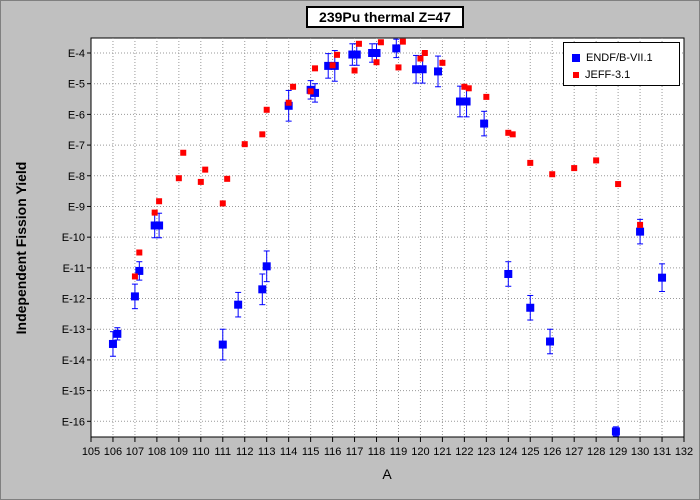 The width and height of the screenshot is (700, 500). Describe the element at coordinates (385, 17) in the screenshot. I see `chart-title: 239Pu thermal Z=47` at that location.